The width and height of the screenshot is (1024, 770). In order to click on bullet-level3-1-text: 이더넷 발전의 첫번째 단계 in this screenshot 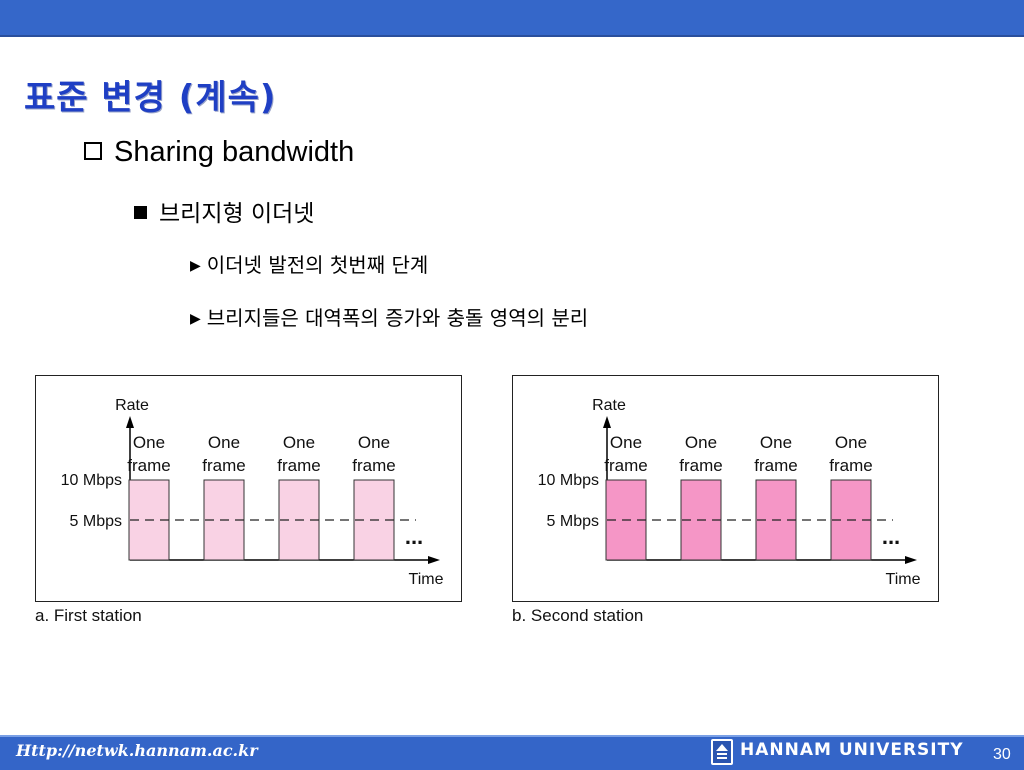, I will do `click(317, 265)`.